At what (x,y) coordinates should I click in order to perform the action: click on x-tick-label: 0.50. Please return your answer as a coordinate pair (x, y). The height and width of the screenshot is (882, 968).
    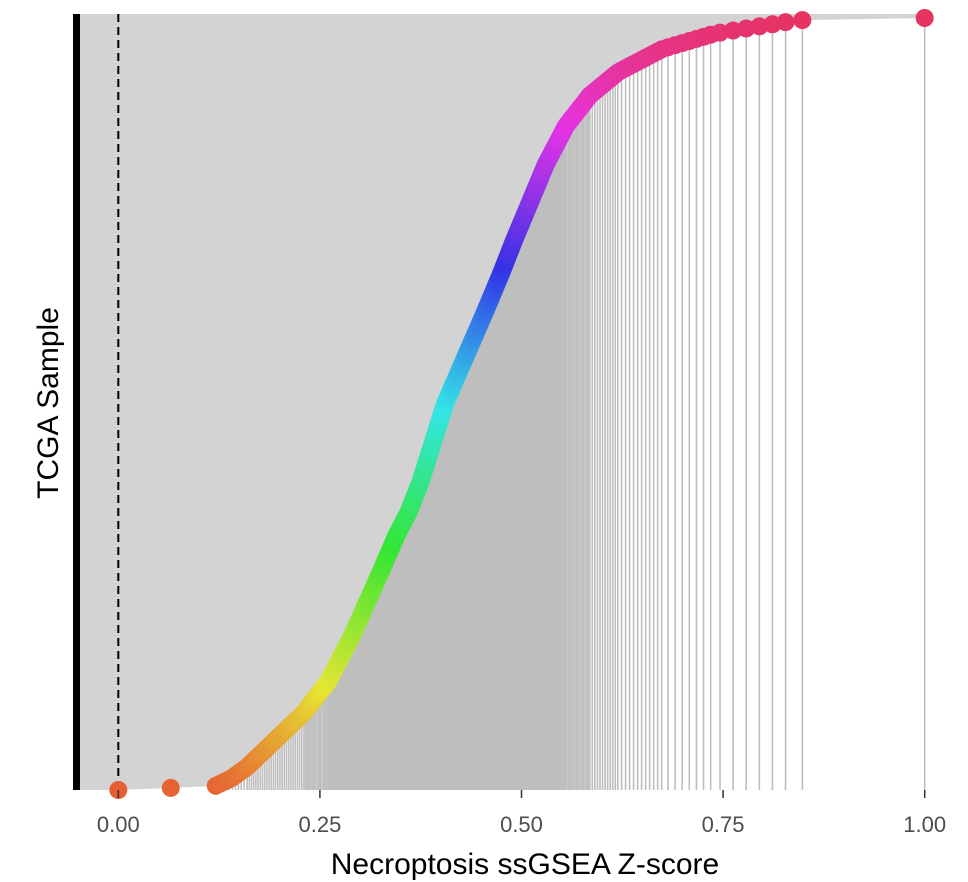
    Looking at the image, I should click on (521, 824).